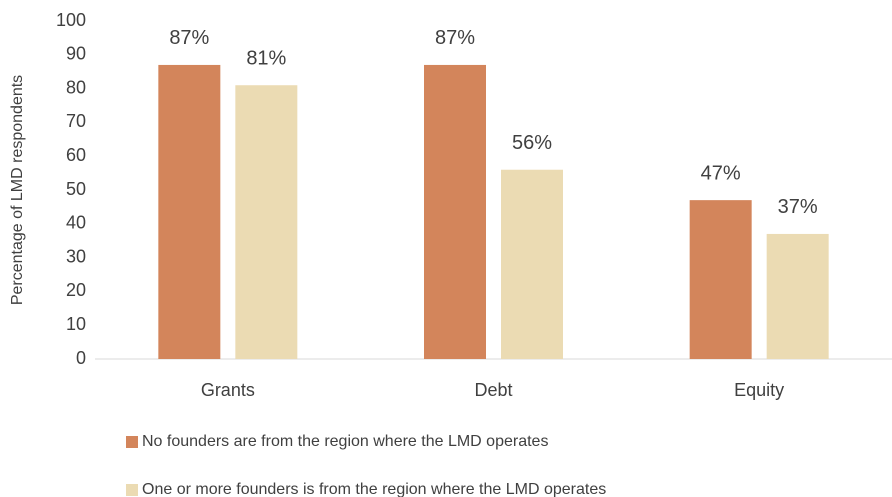 This screenshot has width=892, height=497. Describe the element at coordinates (76, 54) in the screenshot. I see `y-tick-label: 90` at that location.